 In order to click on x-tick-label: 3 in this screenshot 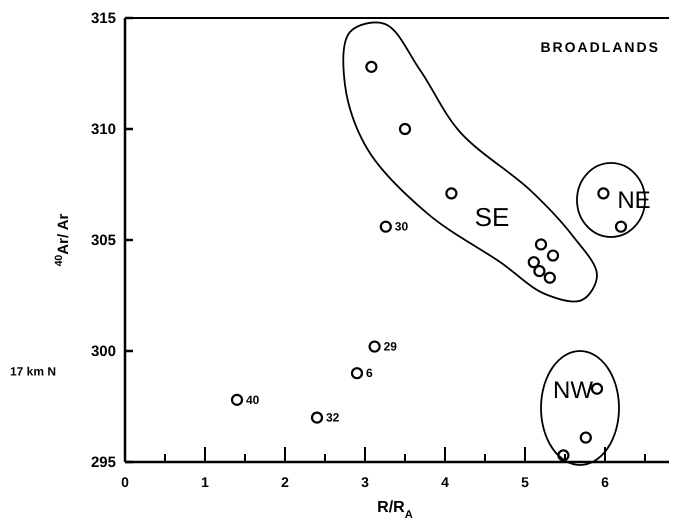, I will do `click(365, 482)`.